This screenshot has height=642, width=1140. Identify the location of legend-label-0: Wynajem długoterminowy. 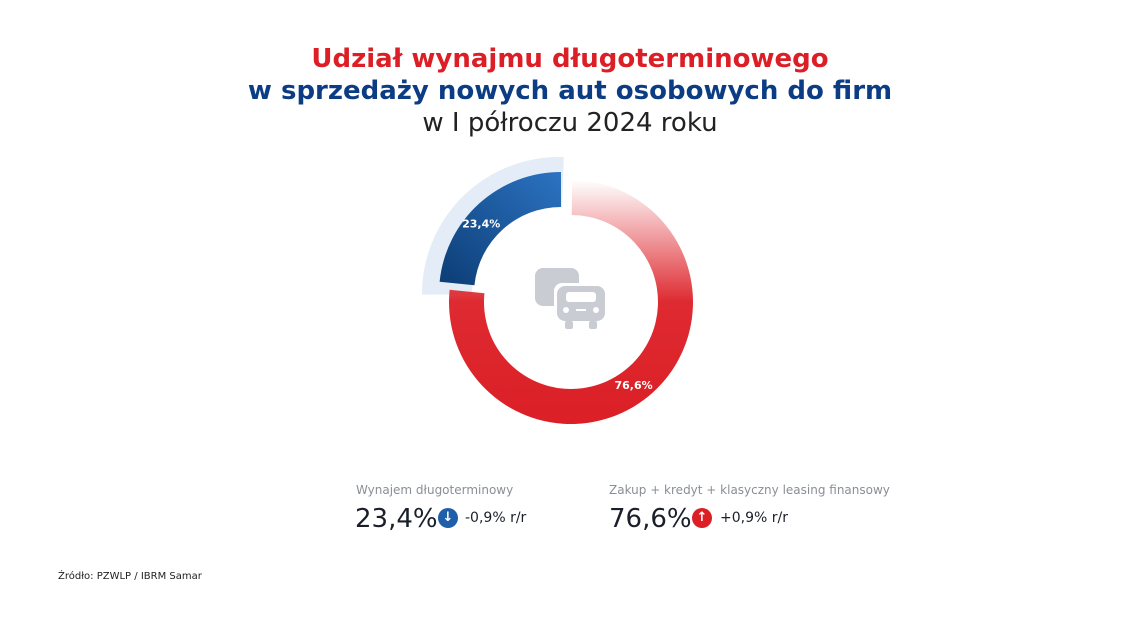
(435, 490).